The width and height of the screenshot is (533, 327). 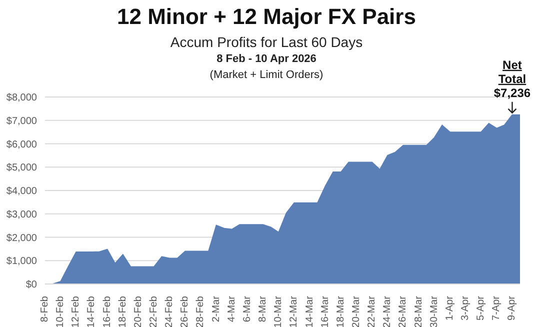 What do you see at coordinates (22, 98) in the screenshot?
I see `y-tick-label: $8,000` at bounding box center [22, 98].